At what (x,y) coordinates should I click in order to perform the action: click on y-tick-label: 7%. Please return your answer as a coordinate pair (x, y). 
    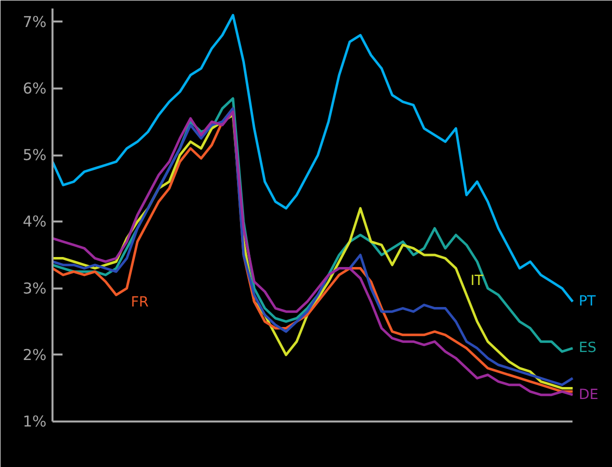
    Looking at the image, I should click on (34, 21).